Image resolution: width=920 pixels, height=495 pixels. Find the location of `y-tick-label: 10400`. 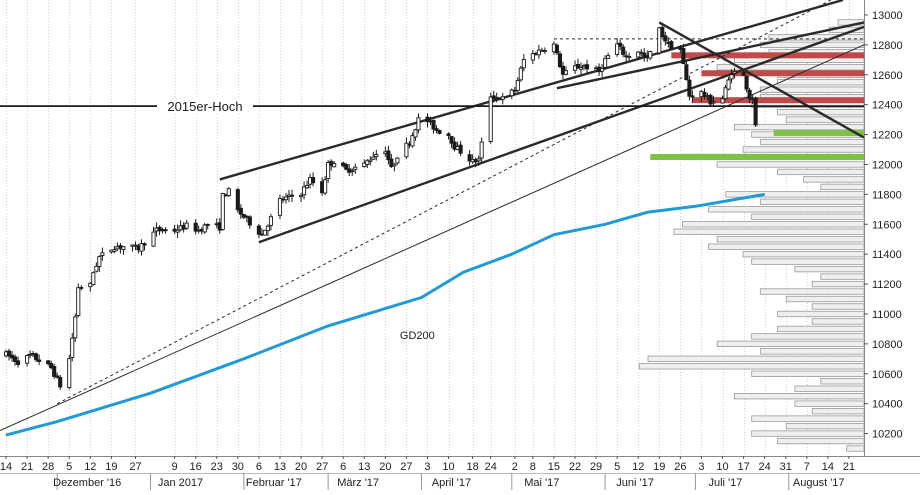

y-tick-label: 10400 is located at coordinates (887, 405).